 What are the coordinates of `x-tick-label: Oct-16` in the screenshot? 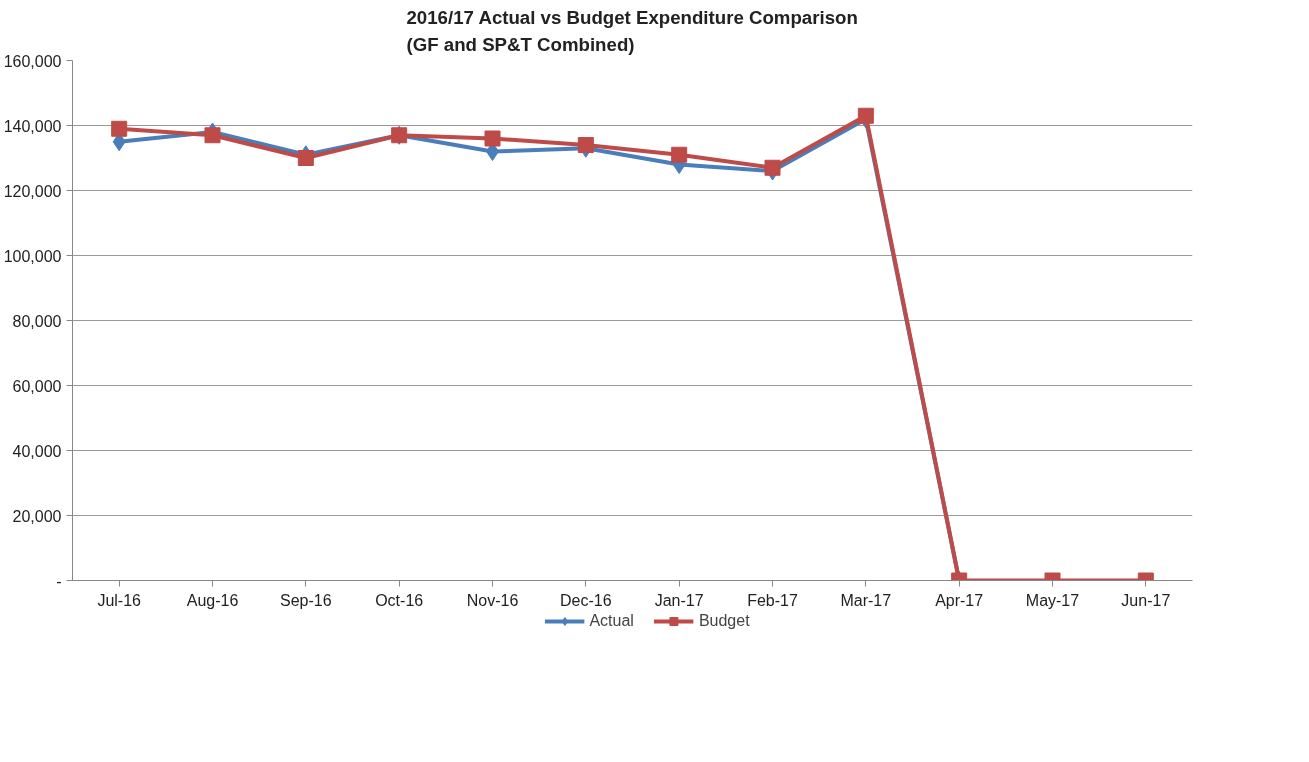 It's located at (399, 600).